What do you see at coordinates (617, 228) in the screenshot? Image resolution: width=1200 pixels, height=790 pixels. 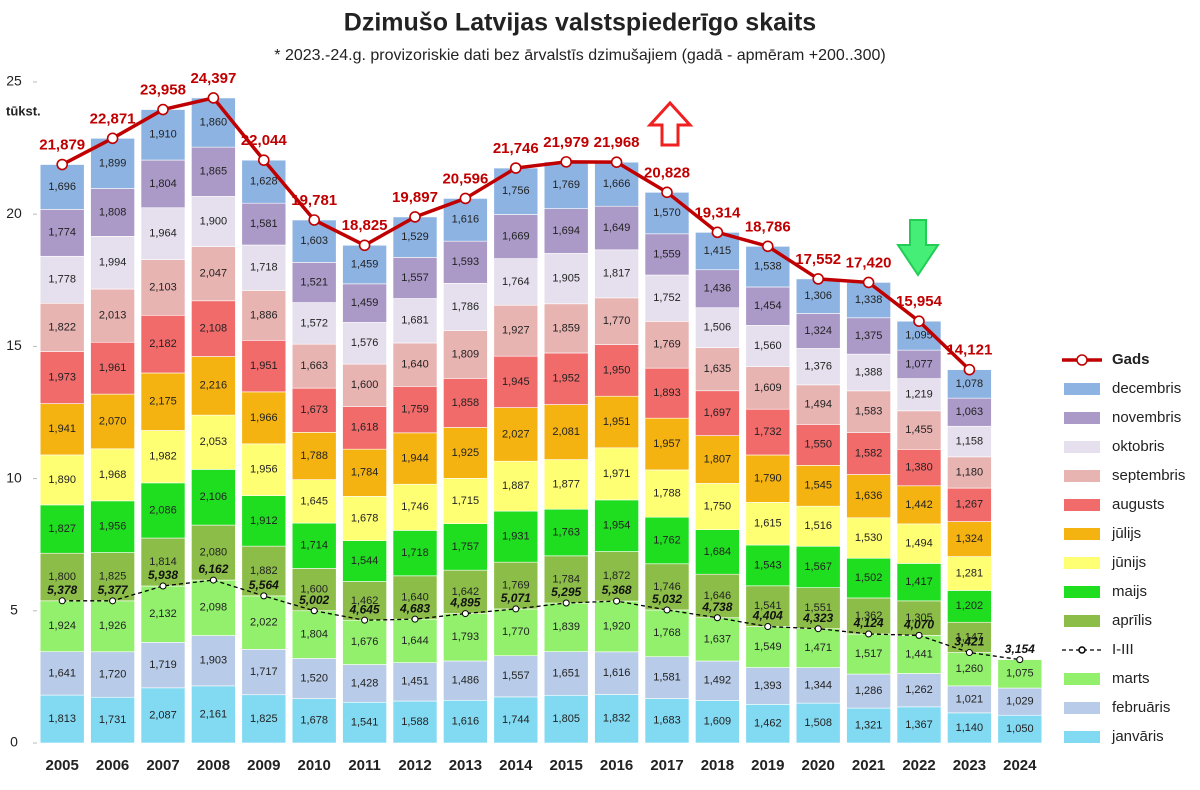 I see `segment-label: 1,649` at bounding box center [617, 228].